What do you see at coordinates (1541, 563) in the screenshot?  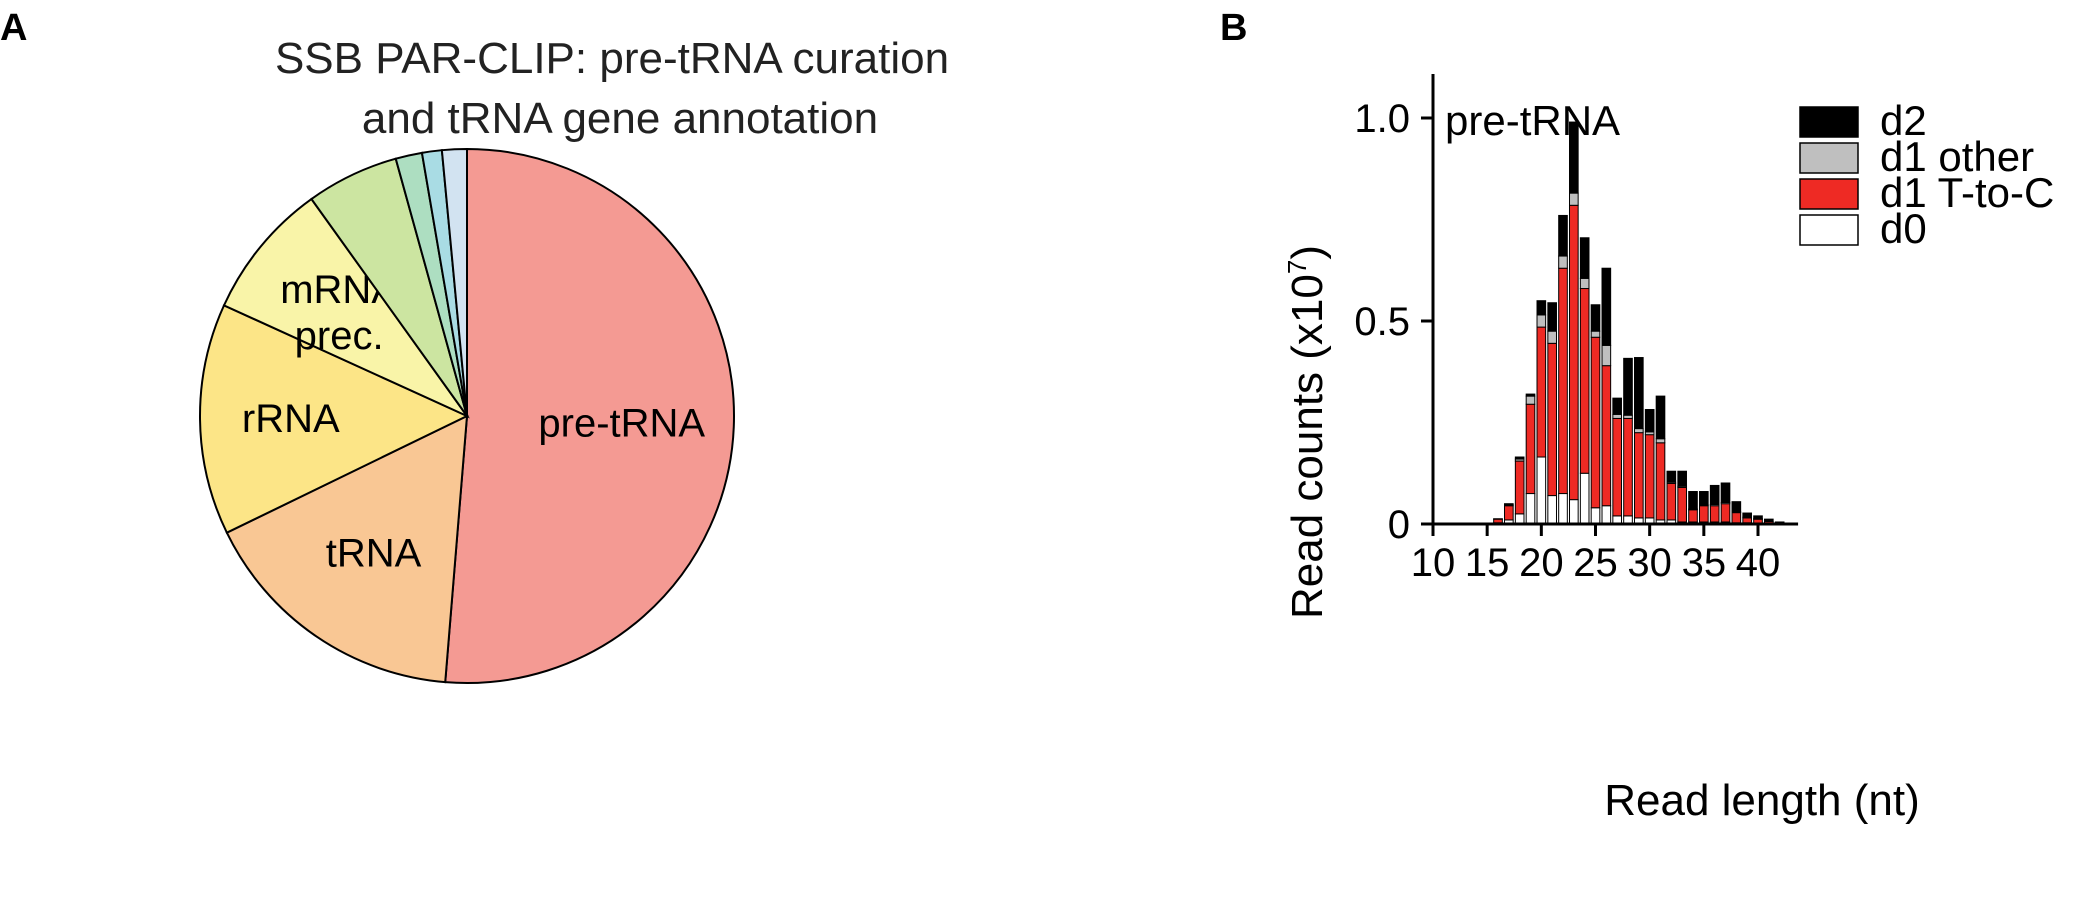 I see `x-tick-label-20: 20` at bounding box center [1541, 563].